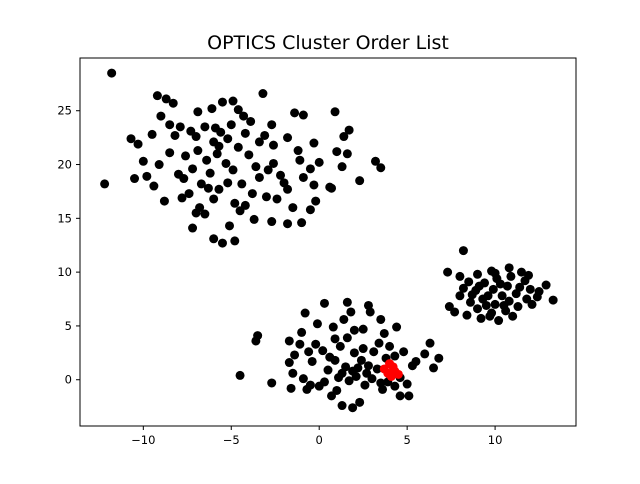 The image size is (640, 484). Describe the element at coordinates (319, 440) in the screenshot. I see `x-tick-label: 0` at that location.